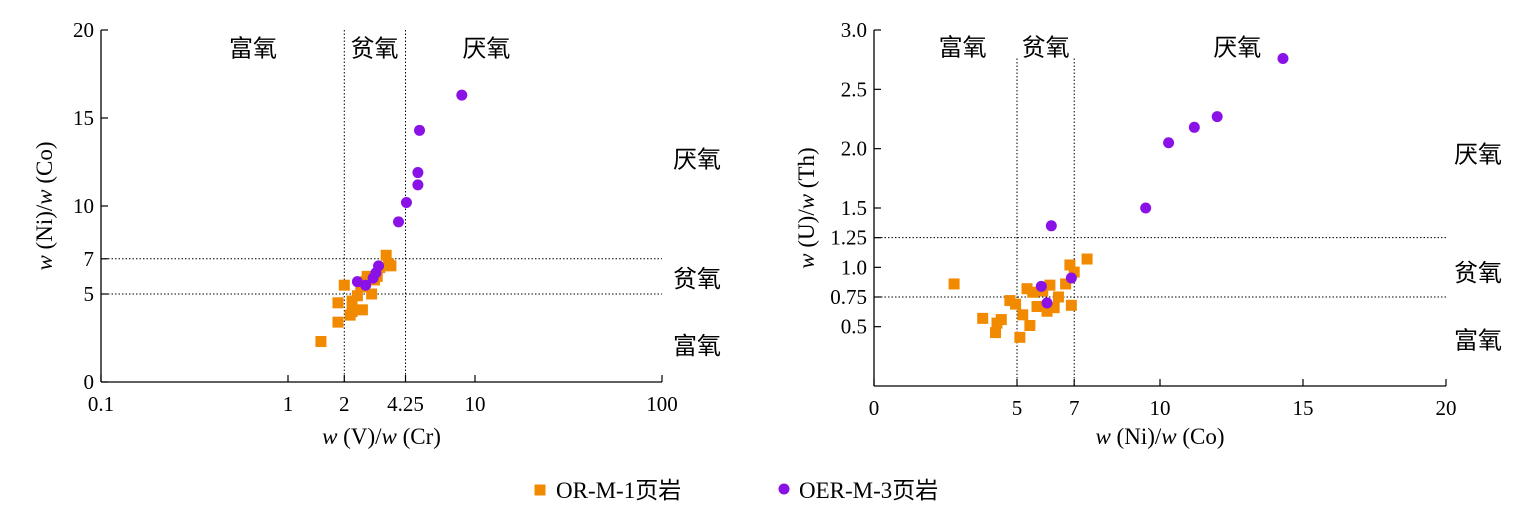 This screenshot has width=1538, height=512. I want to click on x-axis-title: w (V)/w (Cr), so click(381, 436).